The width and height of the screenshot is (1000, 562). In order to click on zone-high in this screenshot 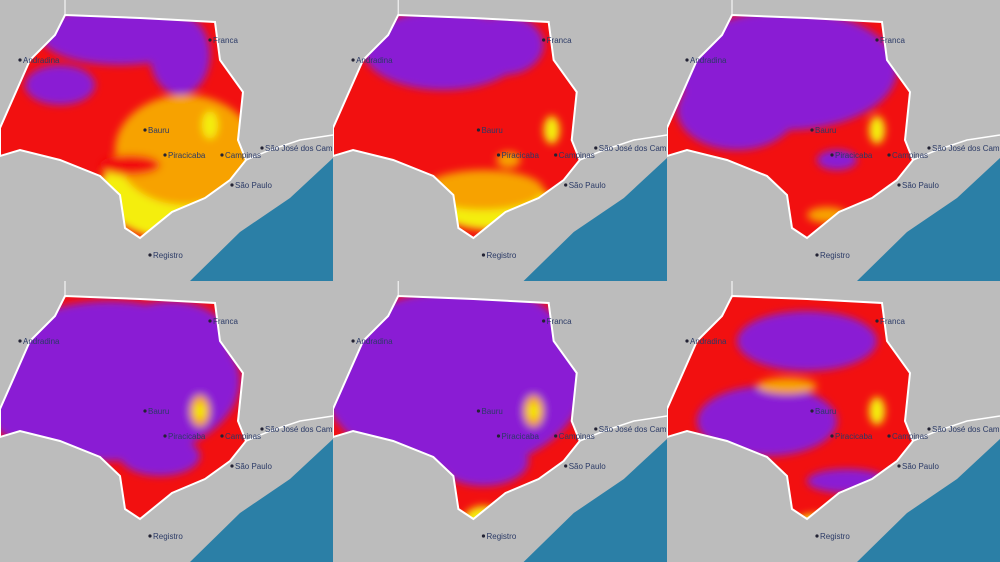, I will do `click(130, 165)`.